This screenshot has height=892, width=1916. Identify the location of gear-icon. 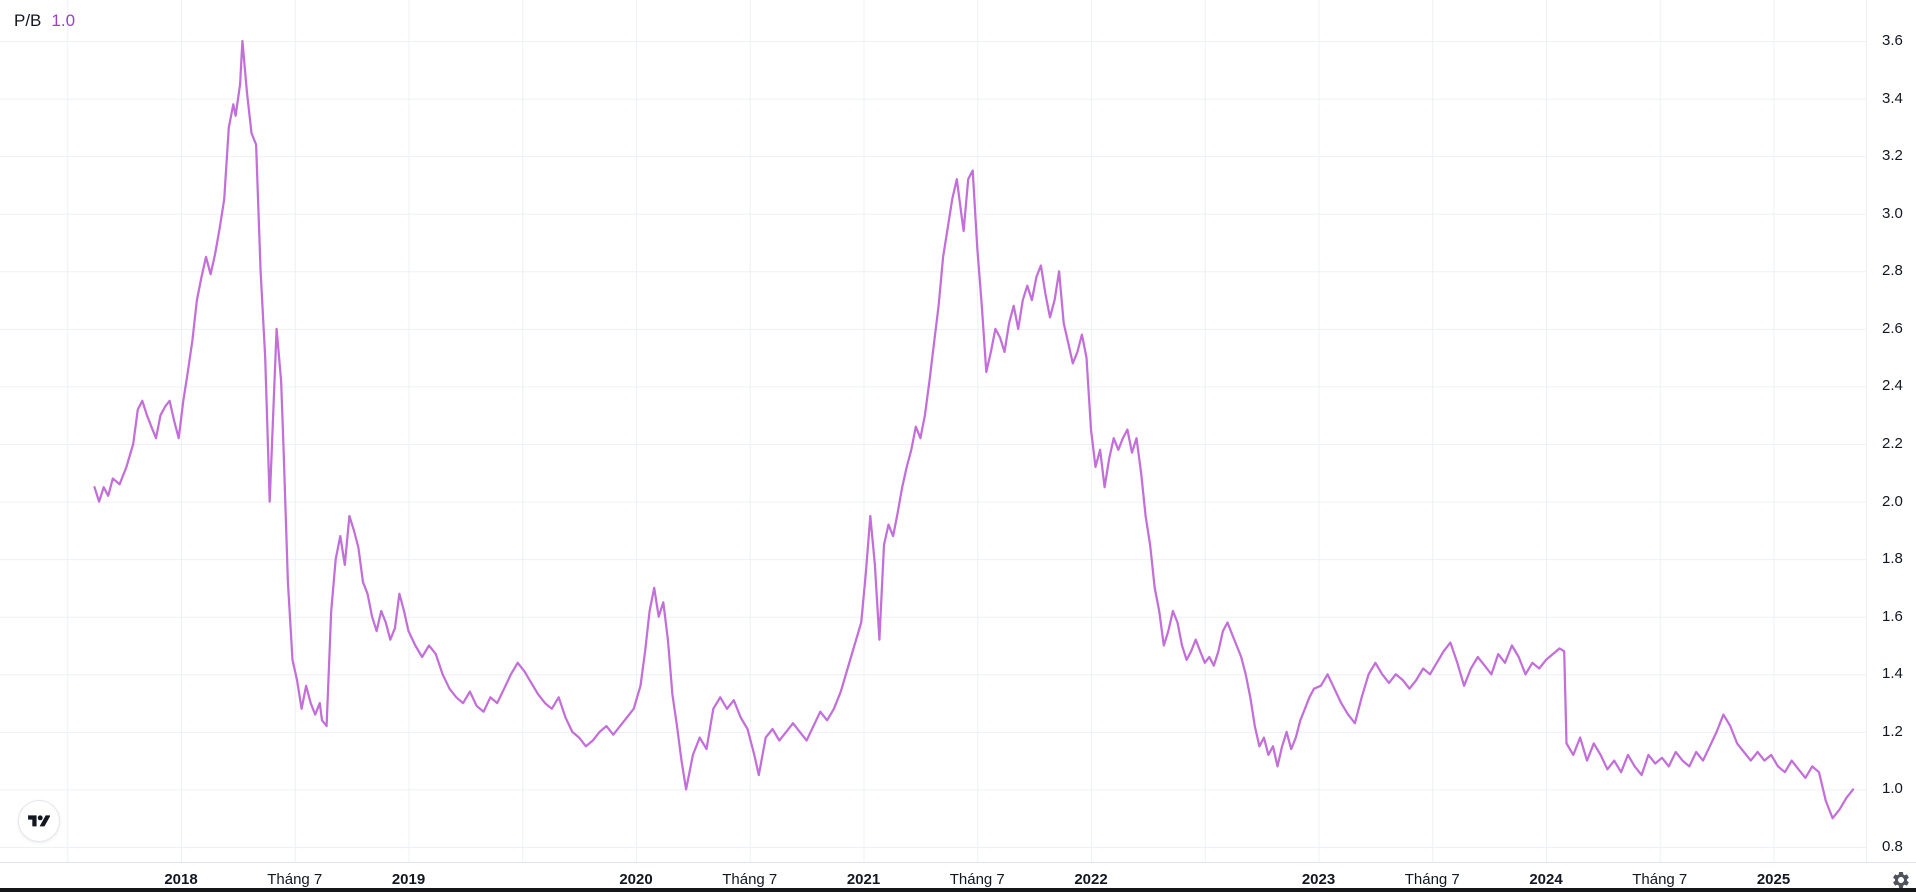
(1901, 880).